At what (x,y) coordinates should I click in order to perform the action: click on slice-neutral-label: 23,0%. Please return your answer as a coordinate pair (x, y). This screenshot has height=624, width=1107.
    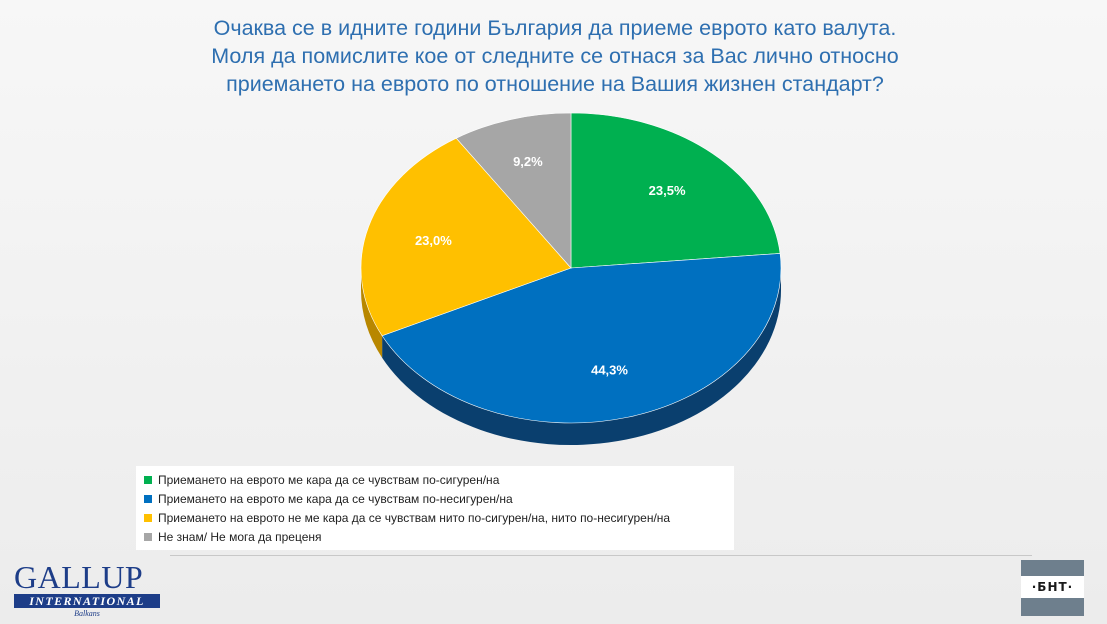
    Looking at the image, I should click on (433, 240).